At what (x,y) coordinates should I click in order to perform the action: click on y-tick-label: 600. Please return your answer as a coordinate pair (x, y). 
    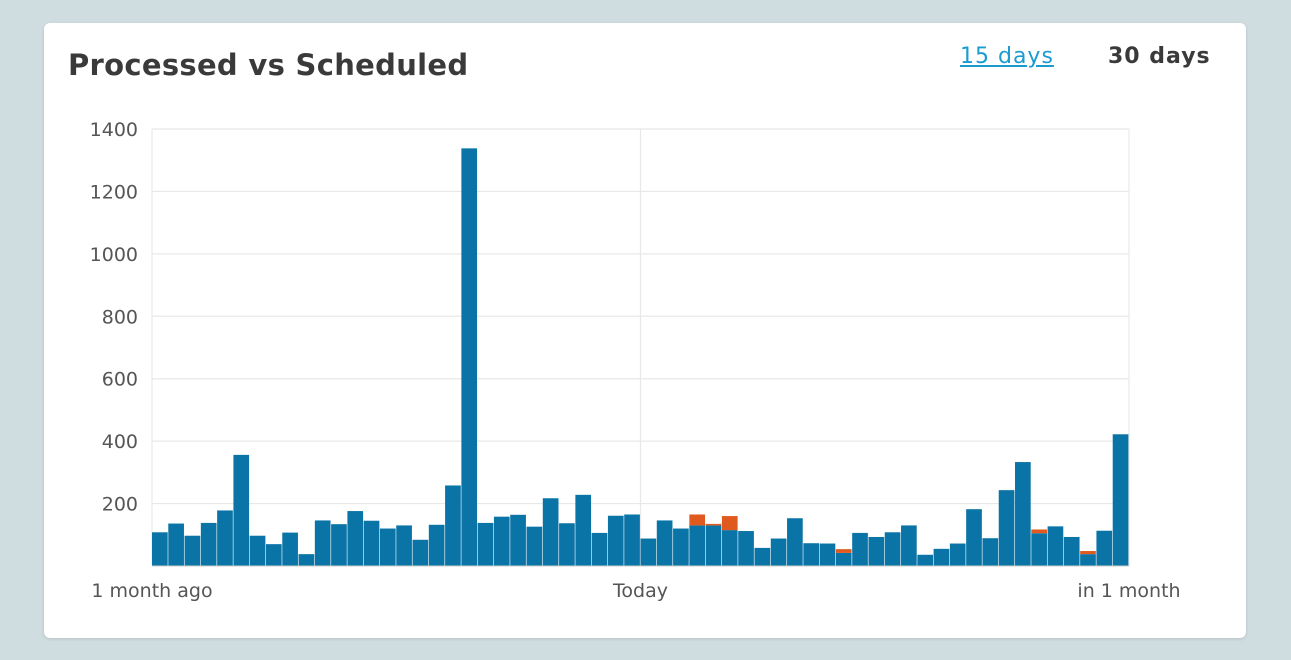
    Looking at the image, I should click on (120, 380).